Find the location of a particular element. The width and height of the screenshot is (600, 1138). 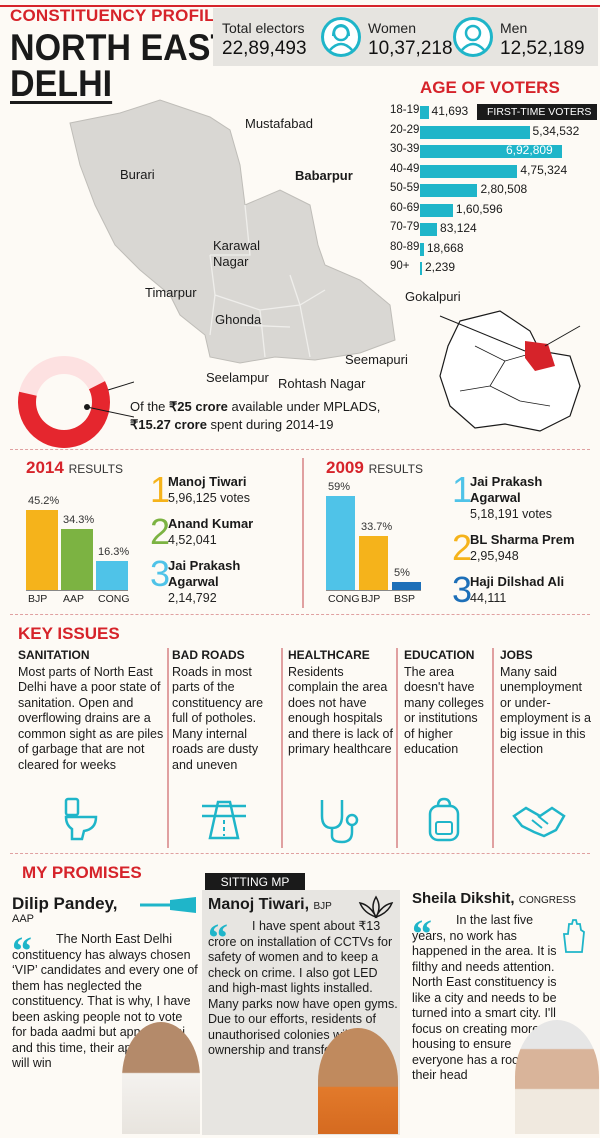

age-row-label: 80-89 is located at coordinates (405, 246).